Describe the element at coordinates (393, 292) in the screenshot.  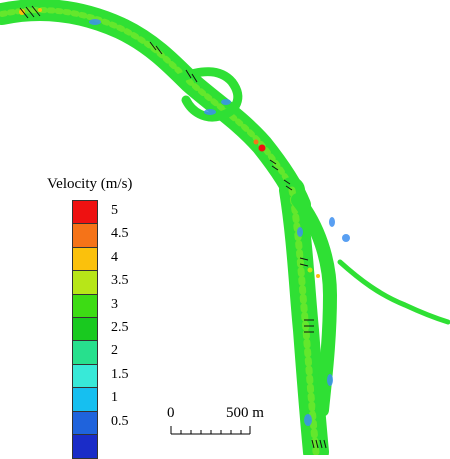
I see `tributary` at that location.